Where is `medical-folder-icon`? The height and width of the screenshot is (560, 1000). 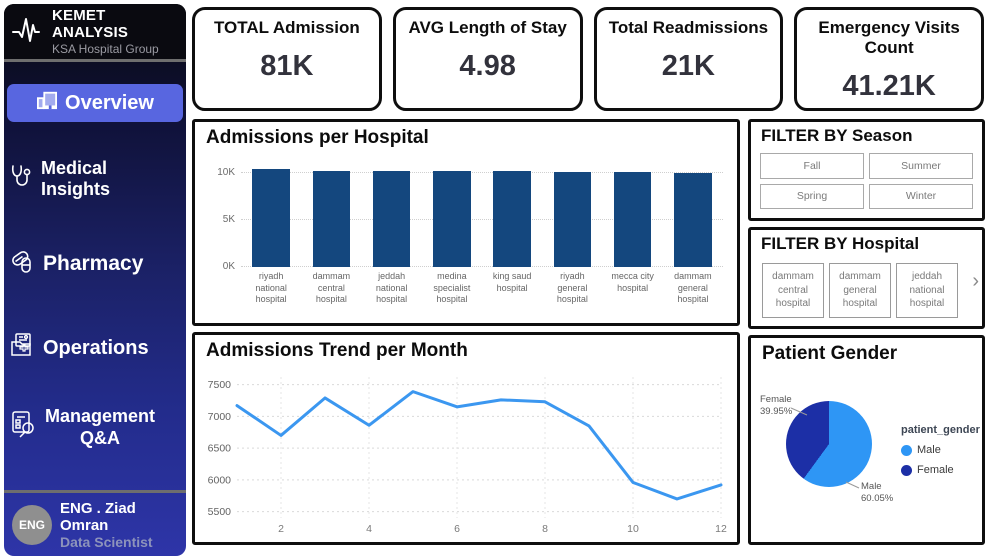 medical-folder-icon is located at coordinates (23, 348).